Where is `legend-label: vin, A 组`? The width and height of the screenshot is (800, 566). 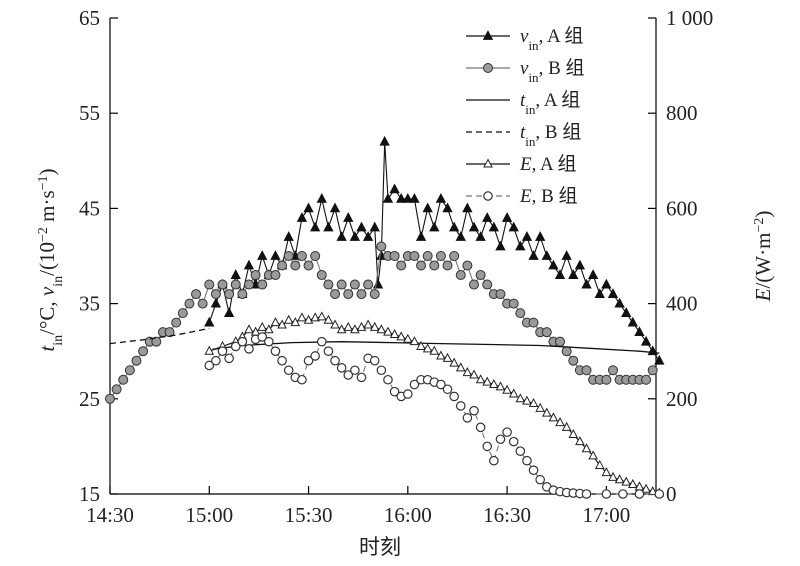
legend-label: vin, A 组 is located at coordinates (551, 39).